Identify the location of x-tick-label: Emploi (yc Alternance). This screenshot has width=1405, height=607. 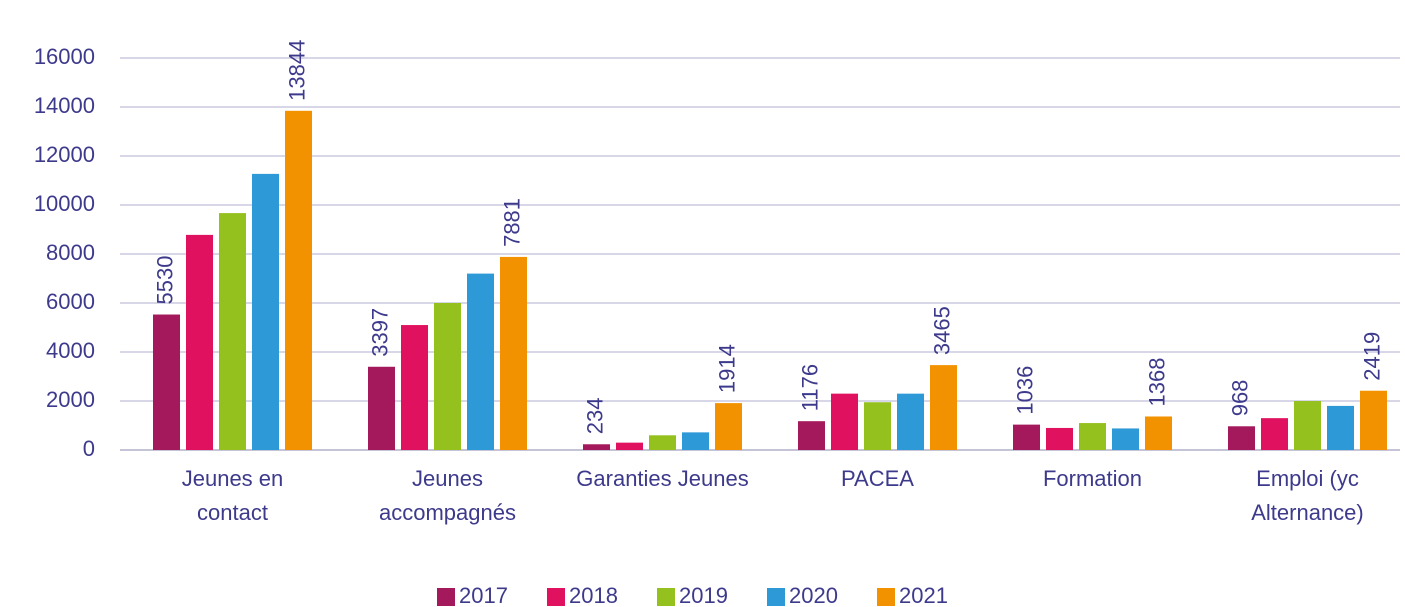
(1307, 495).